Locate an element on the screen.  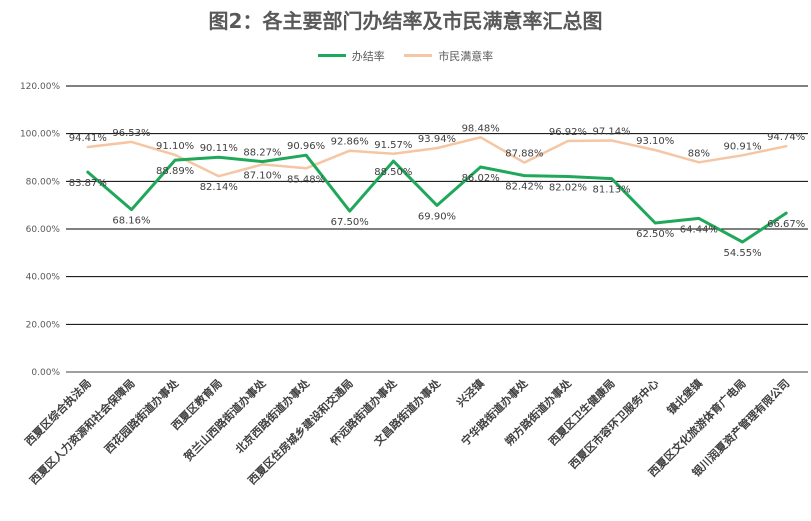
legend-swatch-satisfaction-rate is located at coordinates (418, 55).